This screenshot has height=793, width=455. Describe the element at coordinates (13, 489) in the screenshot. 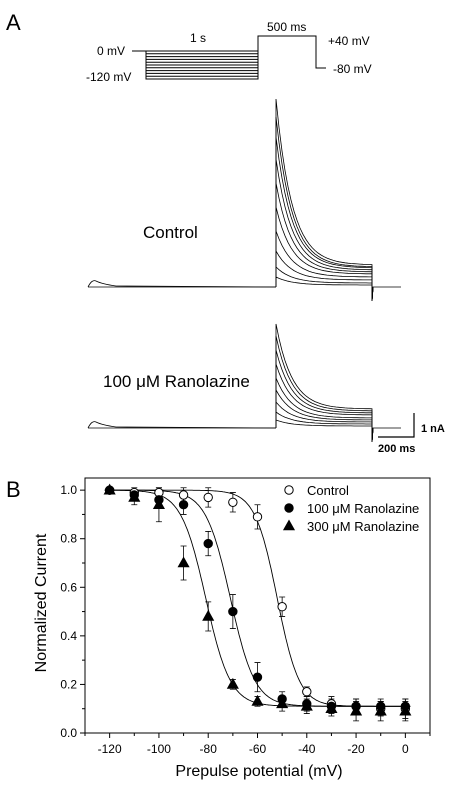

I see `panel-b-label: B` at that location.